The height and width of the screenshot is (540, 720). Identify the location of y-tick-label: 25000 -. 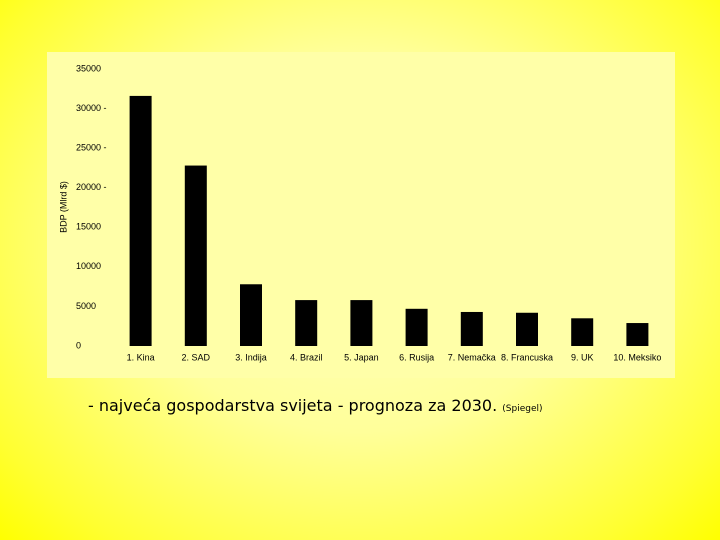
(91, 148).